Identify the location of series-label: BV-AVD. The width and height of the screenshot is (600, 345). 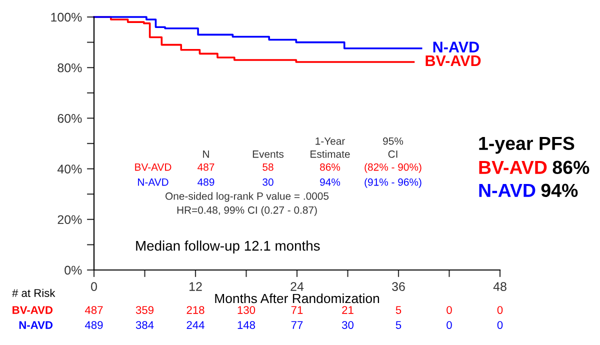
(453, 60).